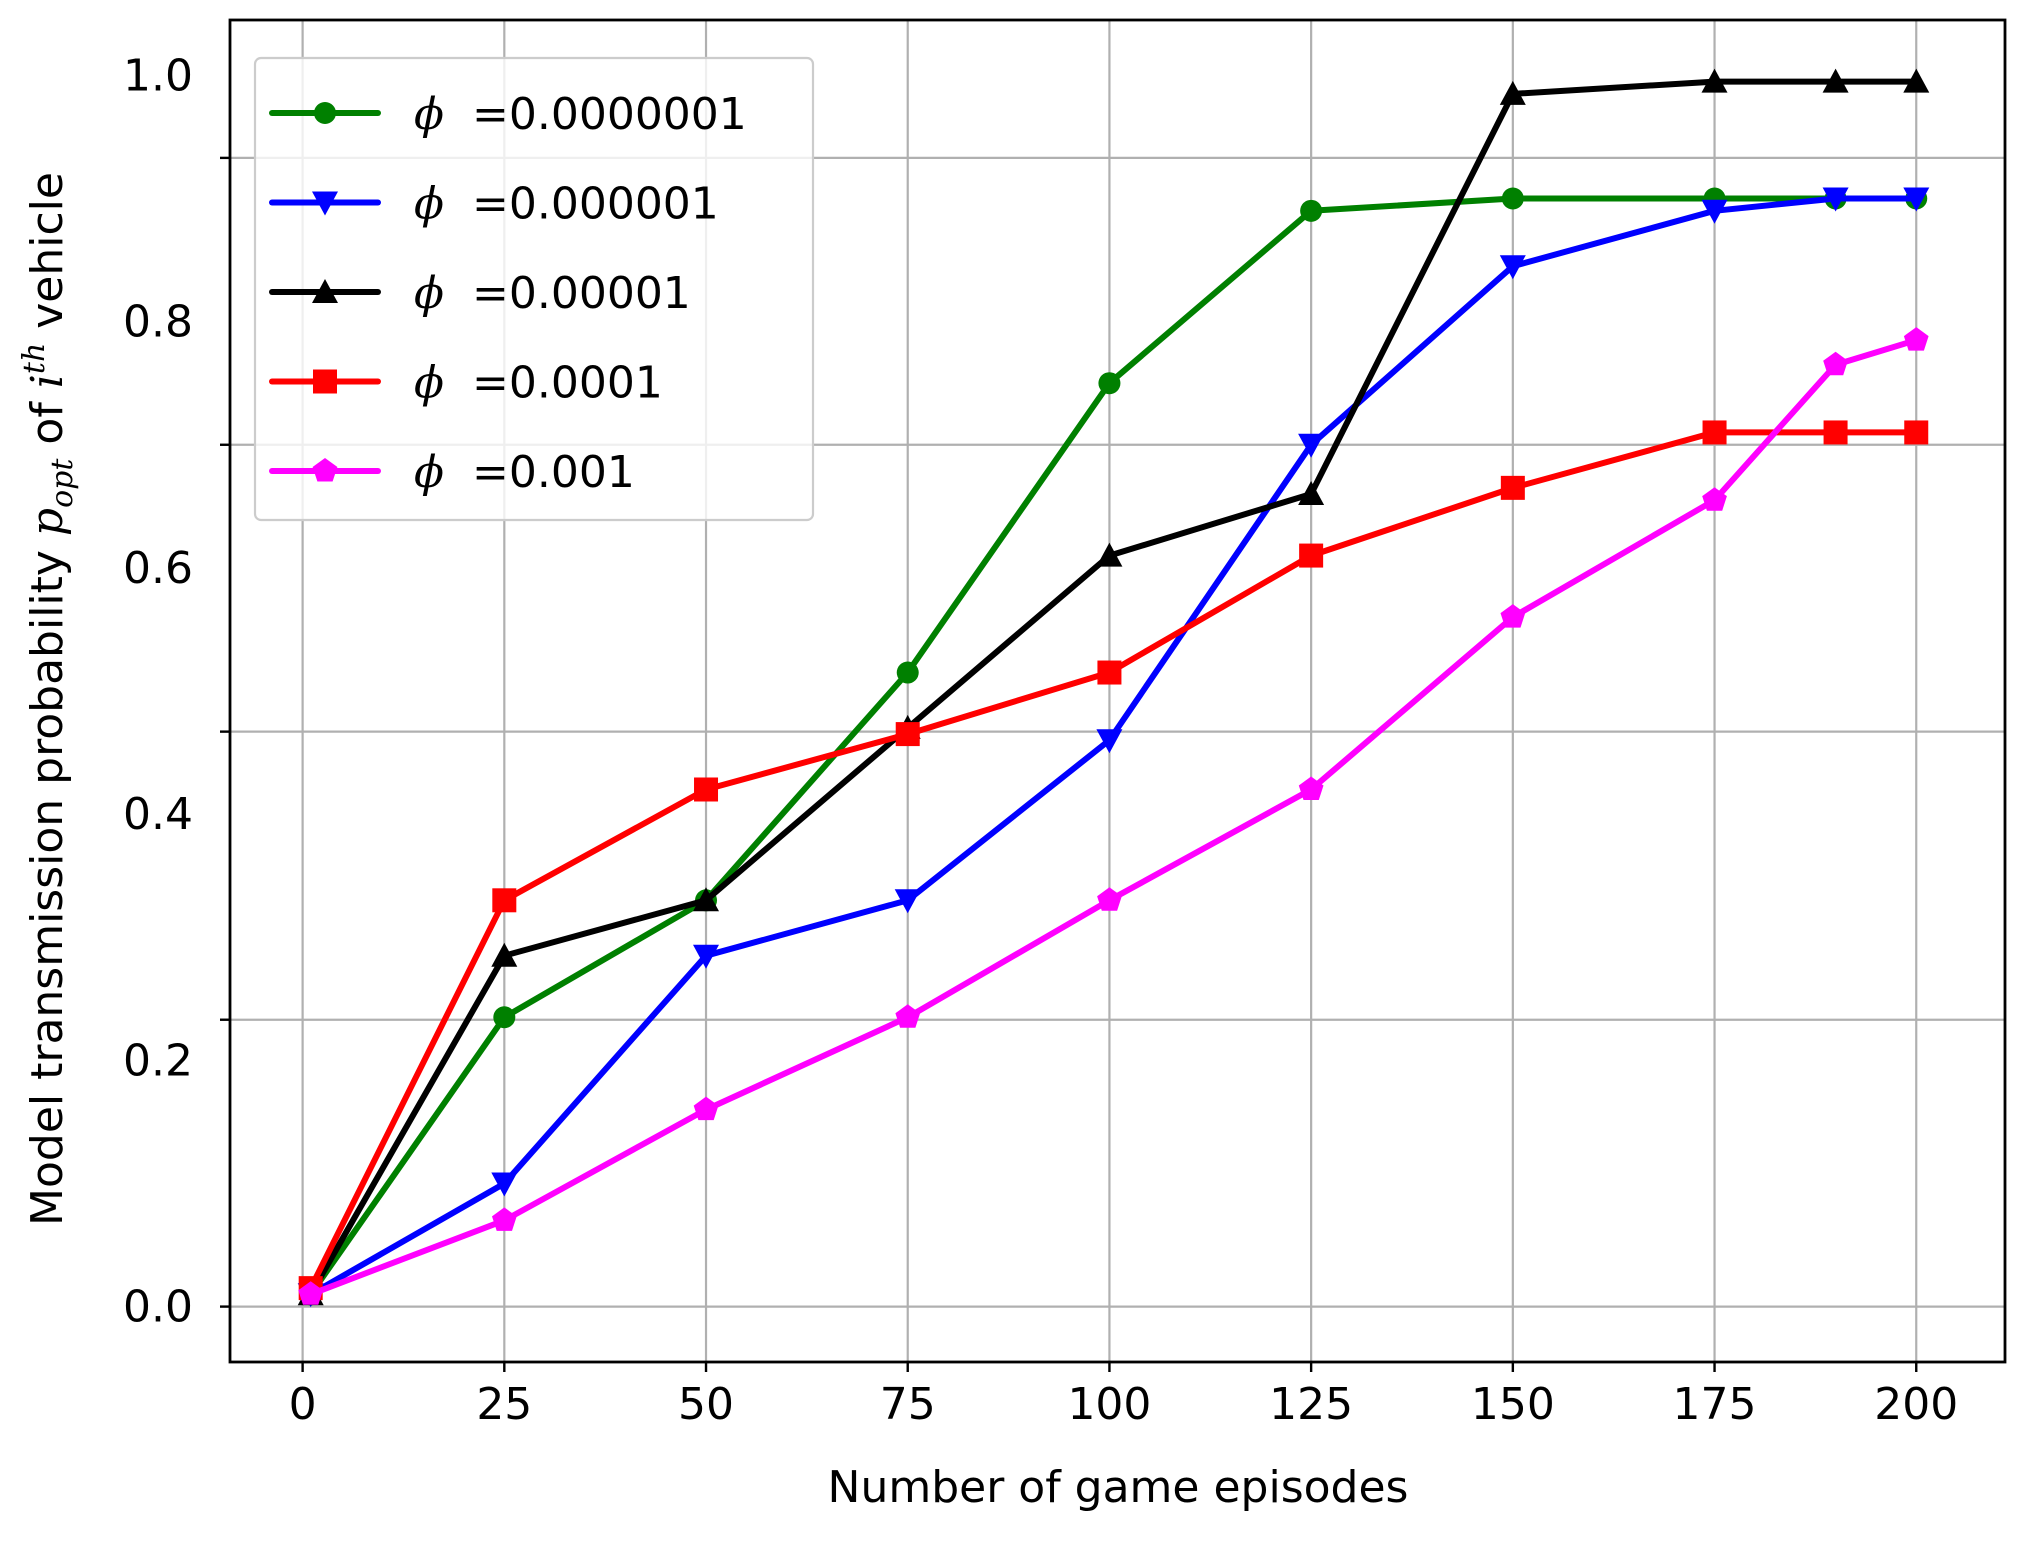  Describe the element at coordinates (47, 522) in the screenshot. I see `y-axis-label-p: p` at that location.